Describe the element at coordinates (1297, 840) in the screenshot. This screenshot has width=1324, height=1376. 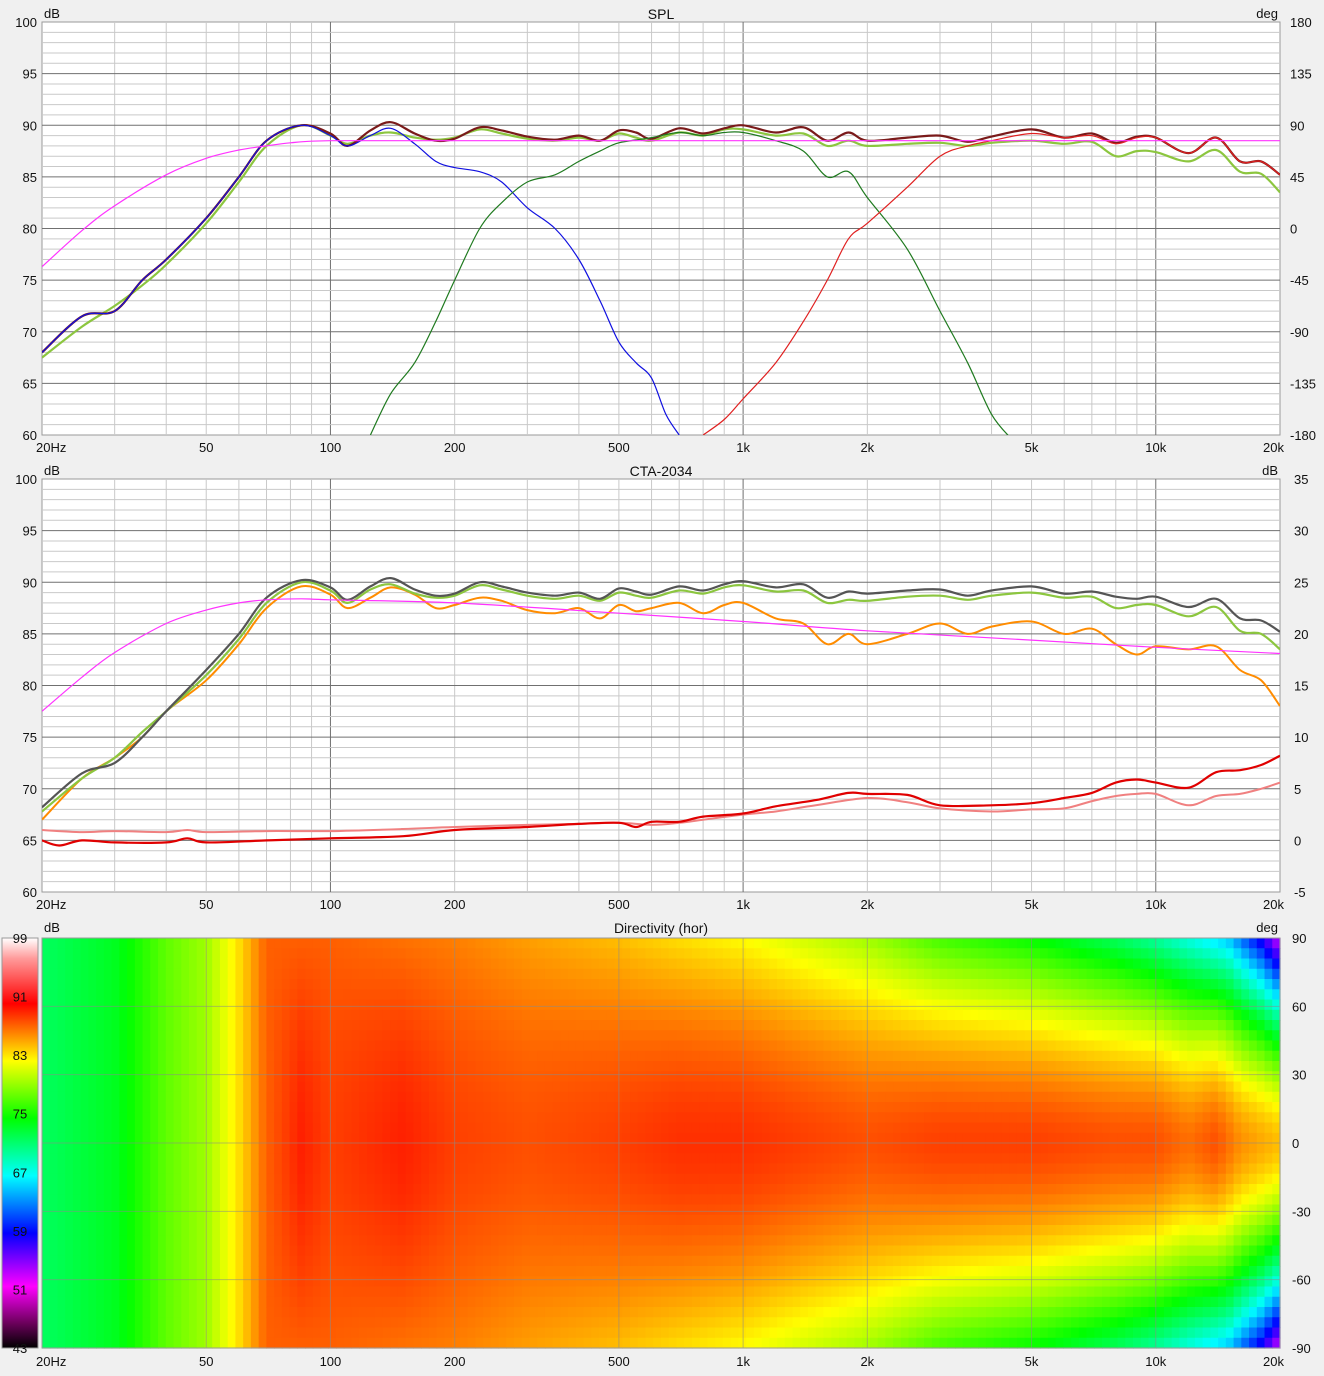
I see `y-tick-label: 0` at that location.